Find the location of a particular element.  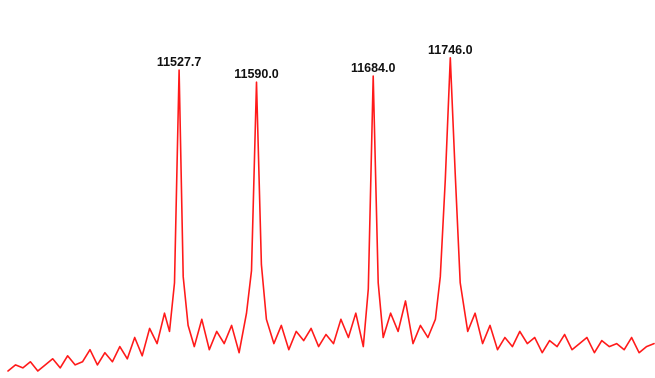

peak-label: 11684.0 is located at coordinates (373, 68).